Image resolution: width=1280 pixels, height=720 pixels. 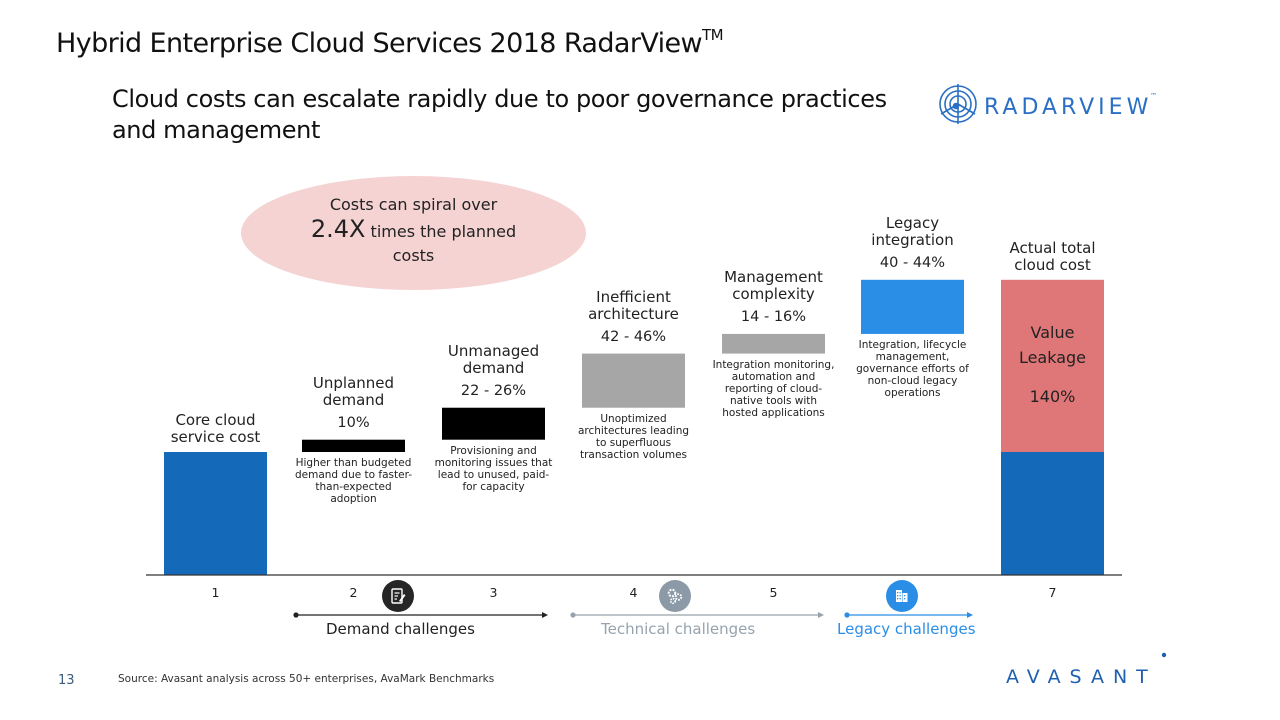 I want to click on callout-line-2: 2.4X times the planned, so click(x=413, y=230).